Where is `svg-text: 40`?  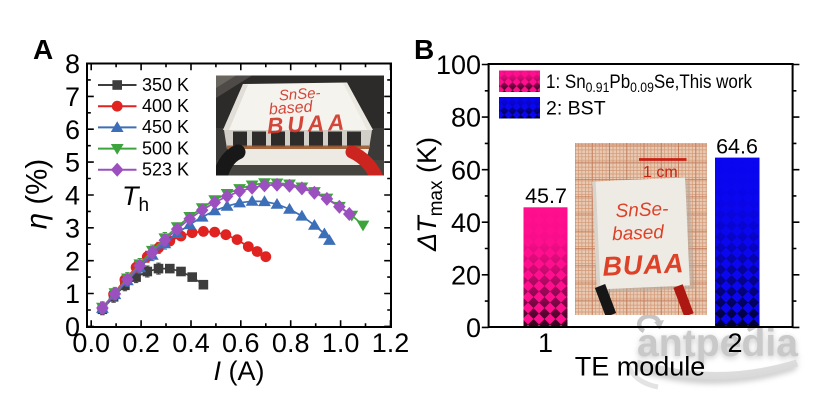
svg-text: 40 is located at coordinates (466, 223).